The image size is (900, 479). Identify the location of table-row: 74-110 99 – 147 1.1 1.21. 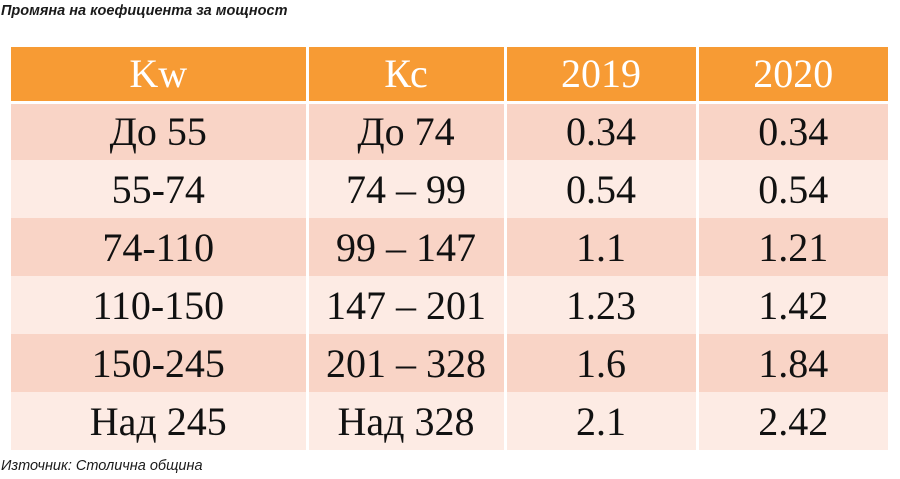
(449, 247).